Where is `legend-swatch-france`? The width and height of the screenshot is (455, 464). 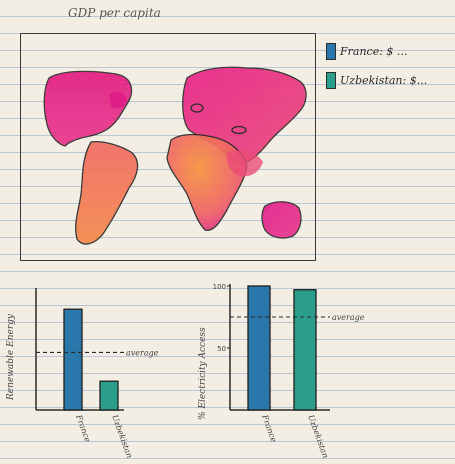 legend-swatch-france is located at coordinates (331, 51).